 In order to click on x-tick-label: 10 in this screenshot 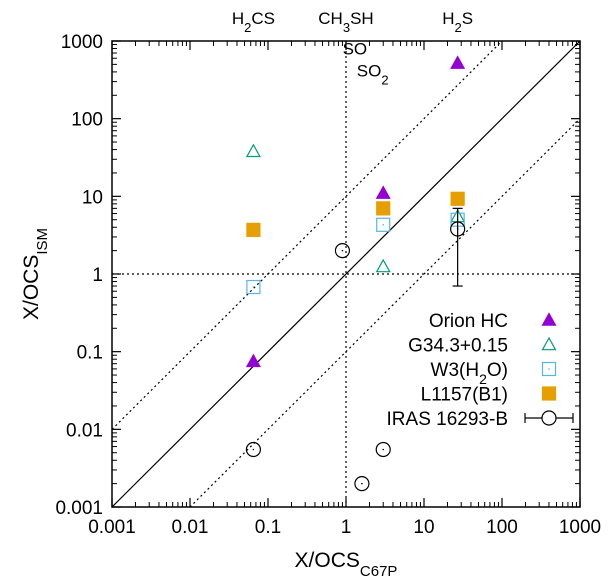, I will do `click(423, 527)`.